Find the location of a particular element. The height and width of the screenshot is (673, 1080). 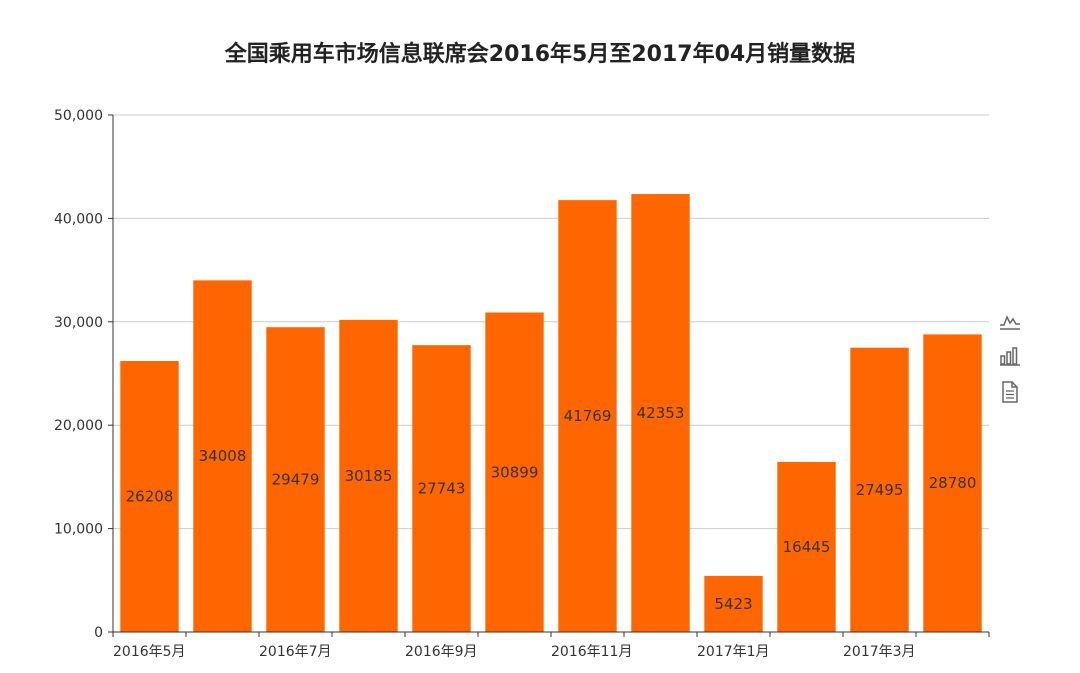

line-chart-icon is located at coordinates (1010, 320).